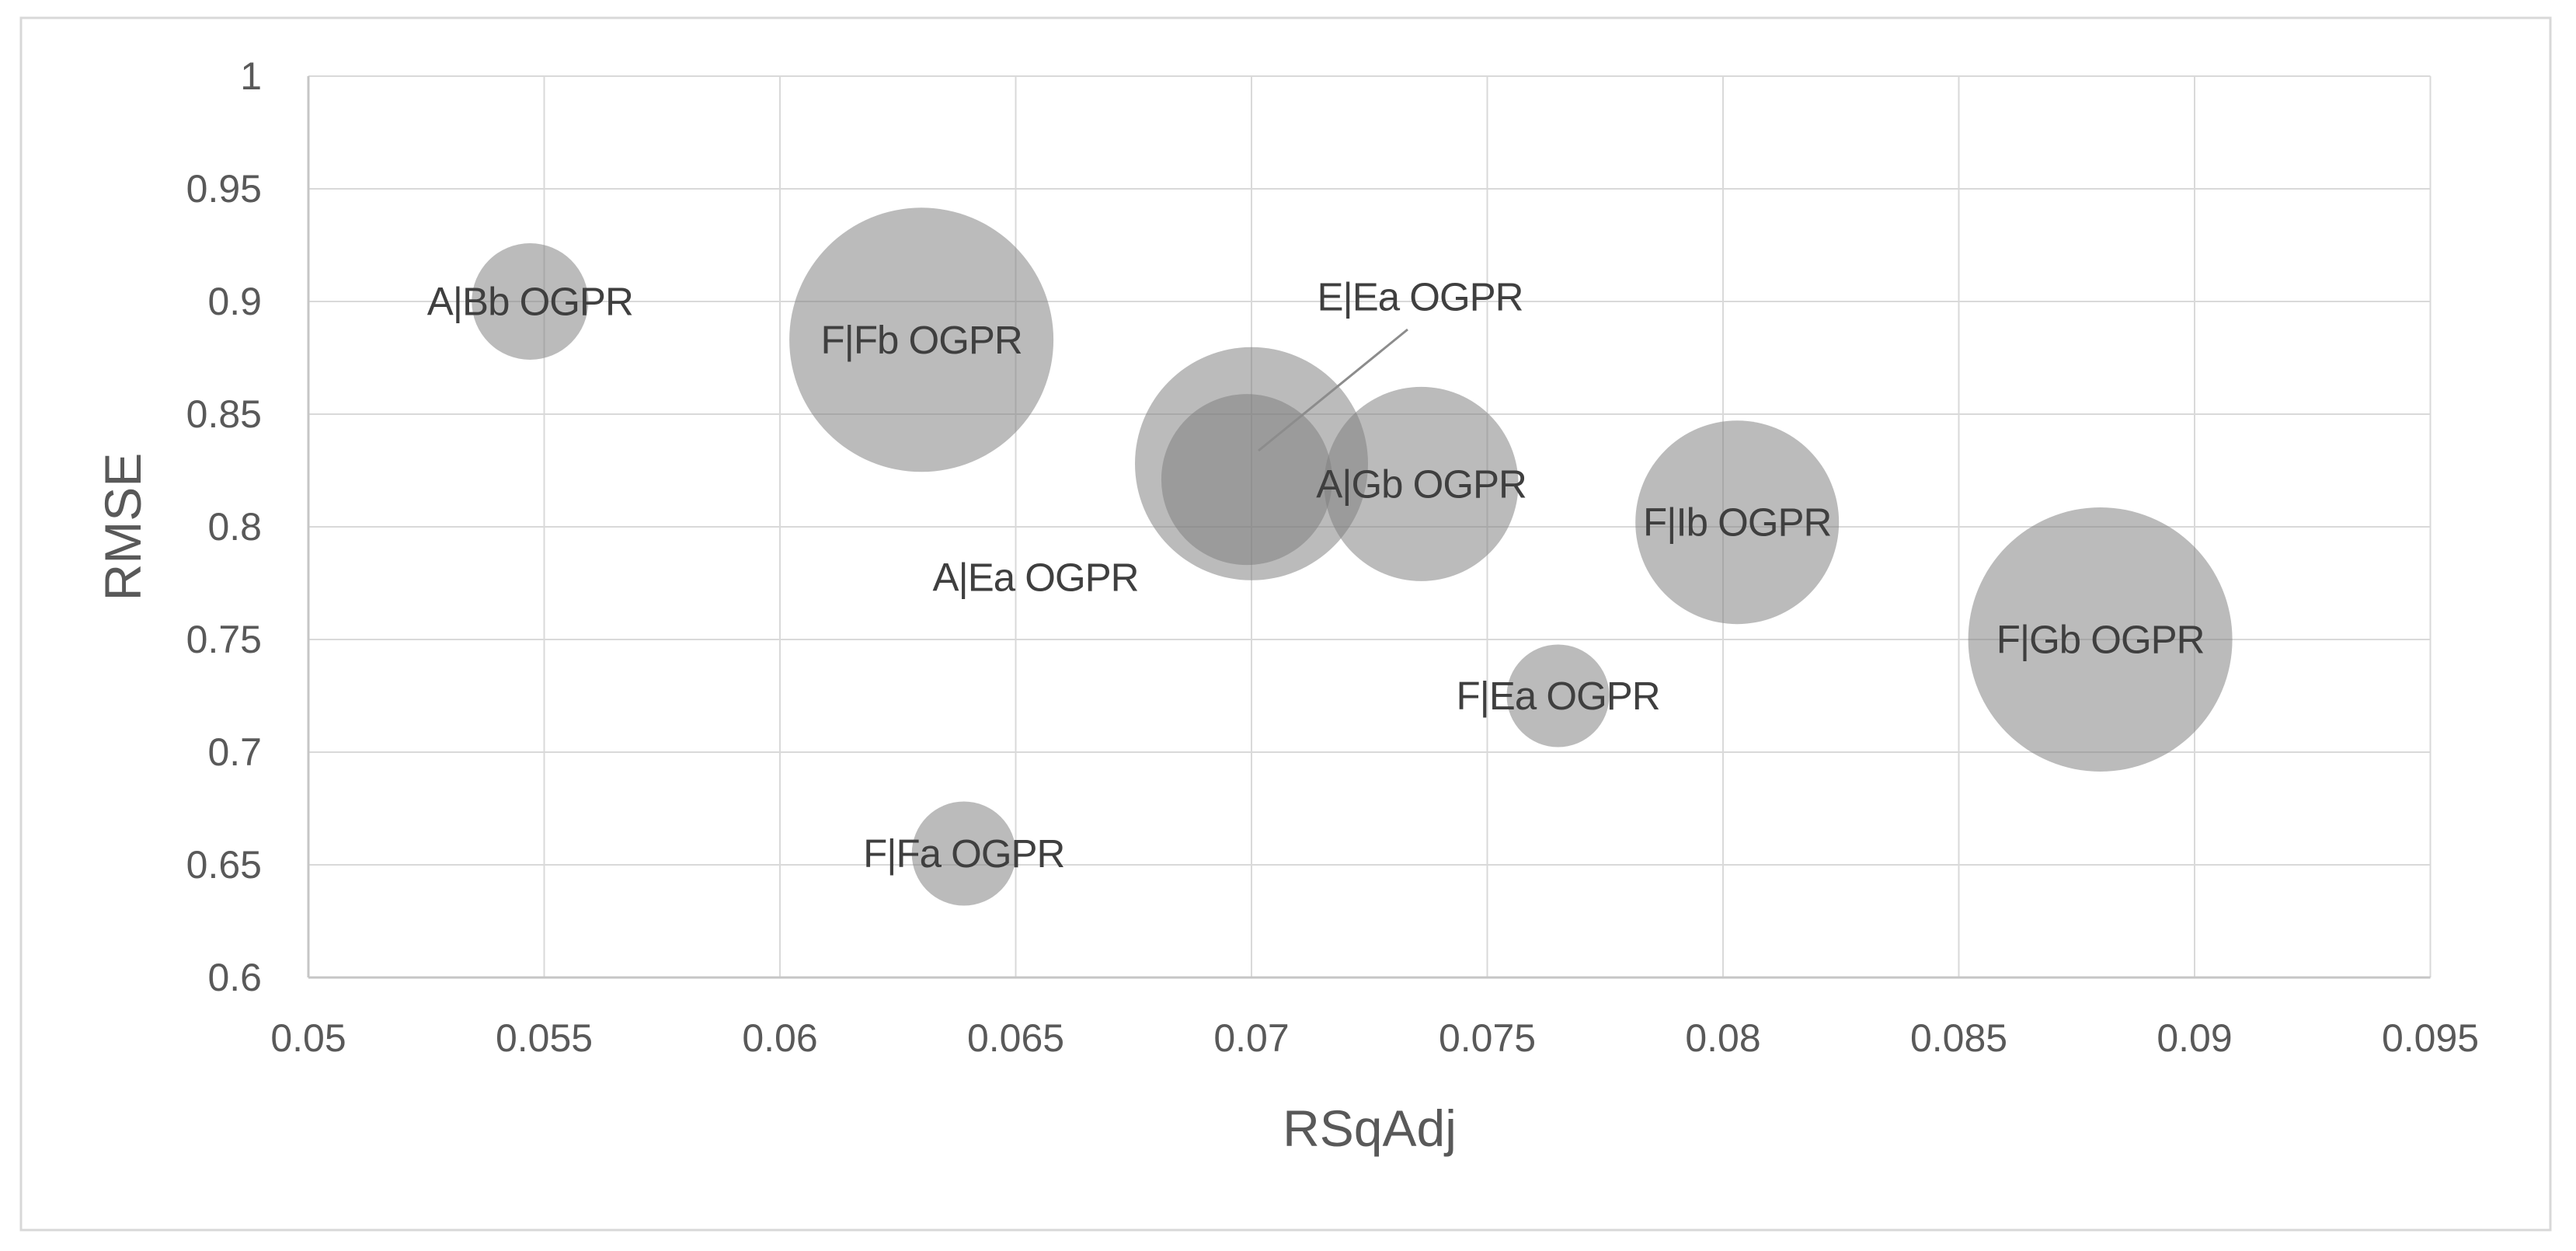  I want to click on y-tick-label: 0.65, so click(224, 865).